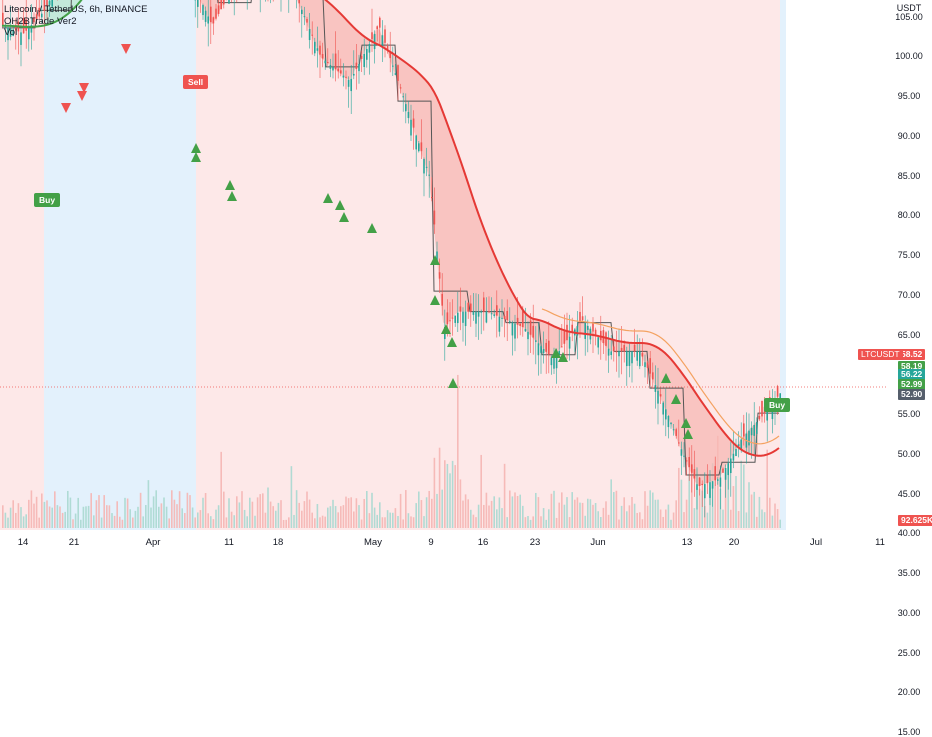 Image resolution: width=932 pixels, height=737 pixels. Describe the element at coordinates (75, 22) in the screenshot. I see `indicator-label: OH2BTrade Ver2` at that location.